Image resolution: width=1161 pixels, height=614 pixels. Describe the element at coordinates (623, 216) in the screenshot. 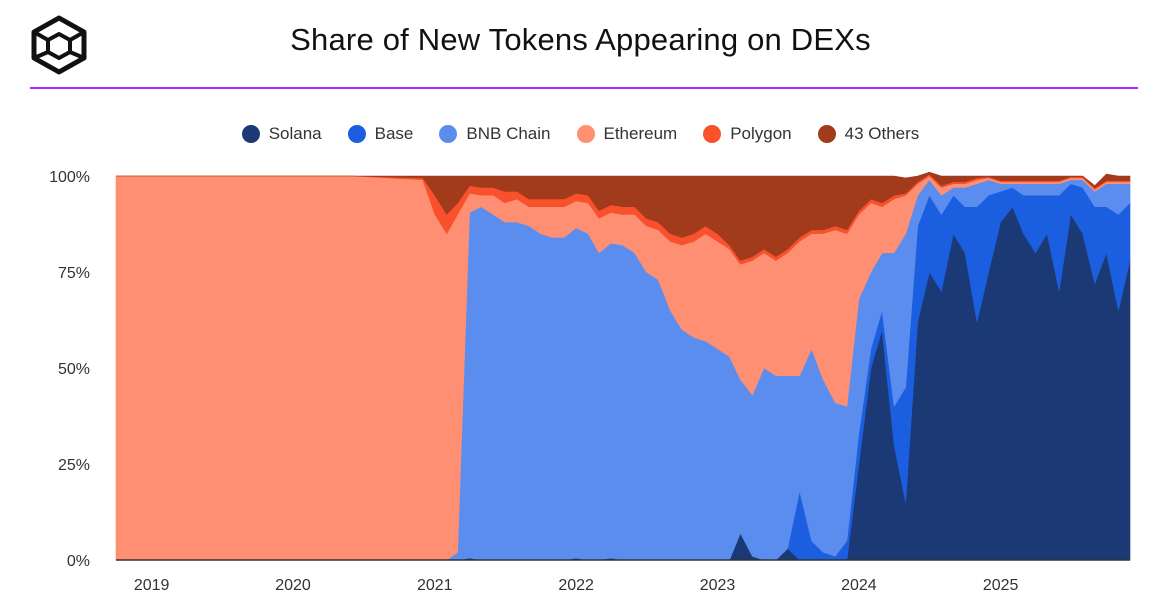

I see `area-series-43-others` at that location.